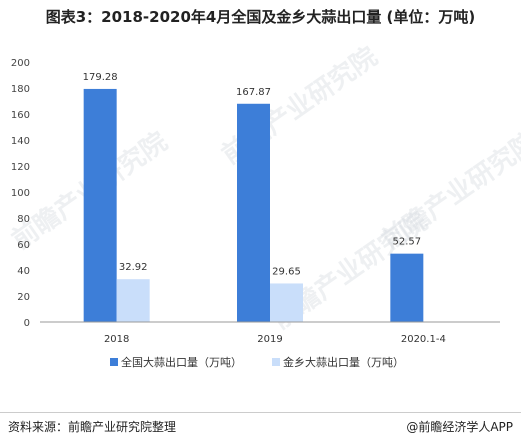  What do you see at coordinates (286, 271) in the screenshot?
I see `data-label: 29.65` at bounding box center [286, 271].